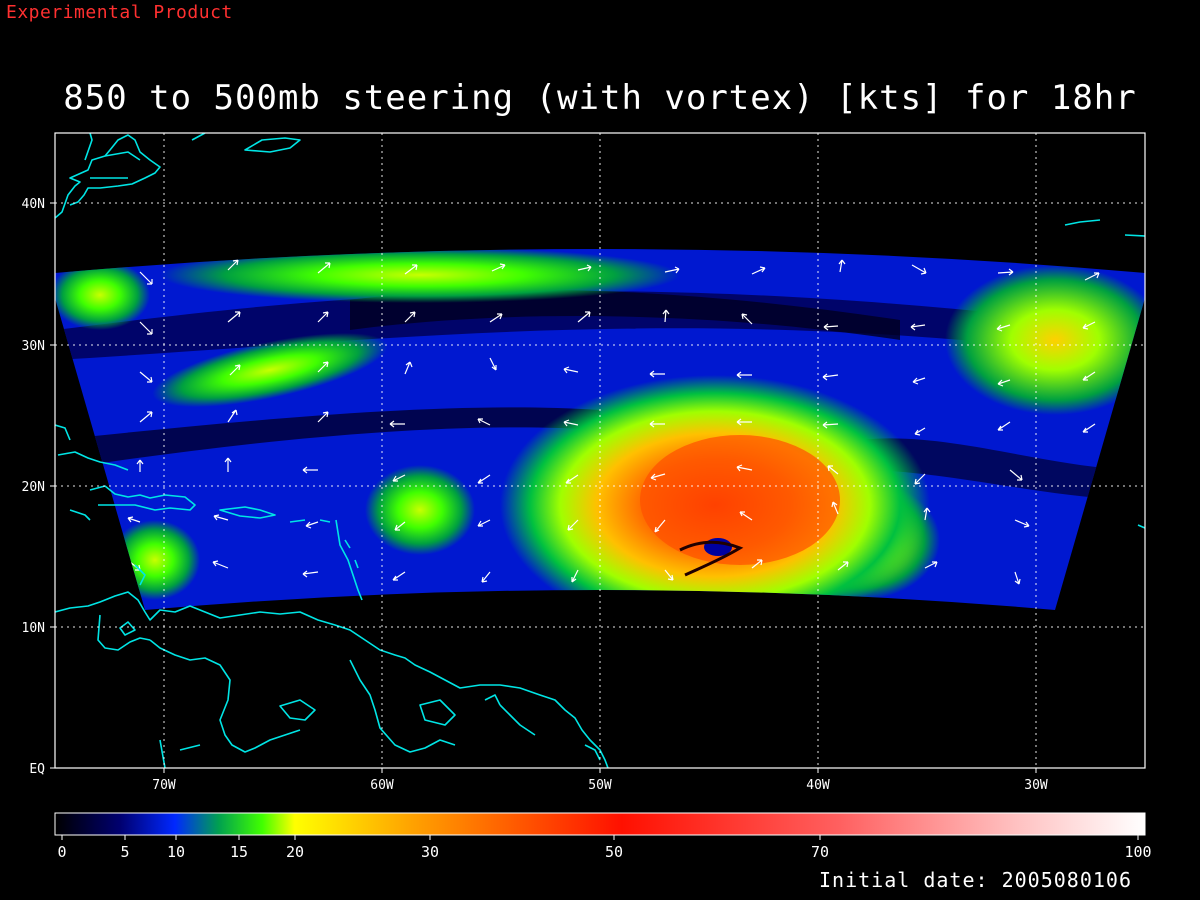 The image size is (1200, 900). I want to click on lon-label: 70W, so click(164, 785).